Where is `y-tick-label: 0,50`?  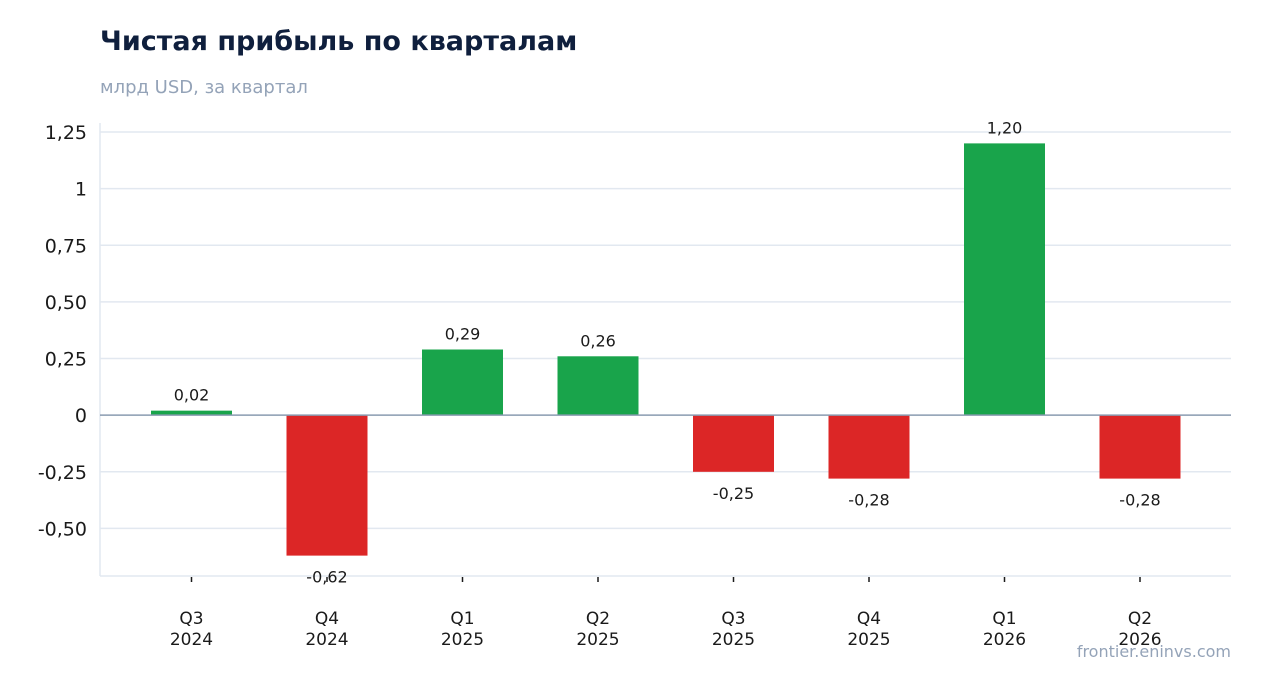
y-tick-label: 0,50 is located at coordinates (66, 303).